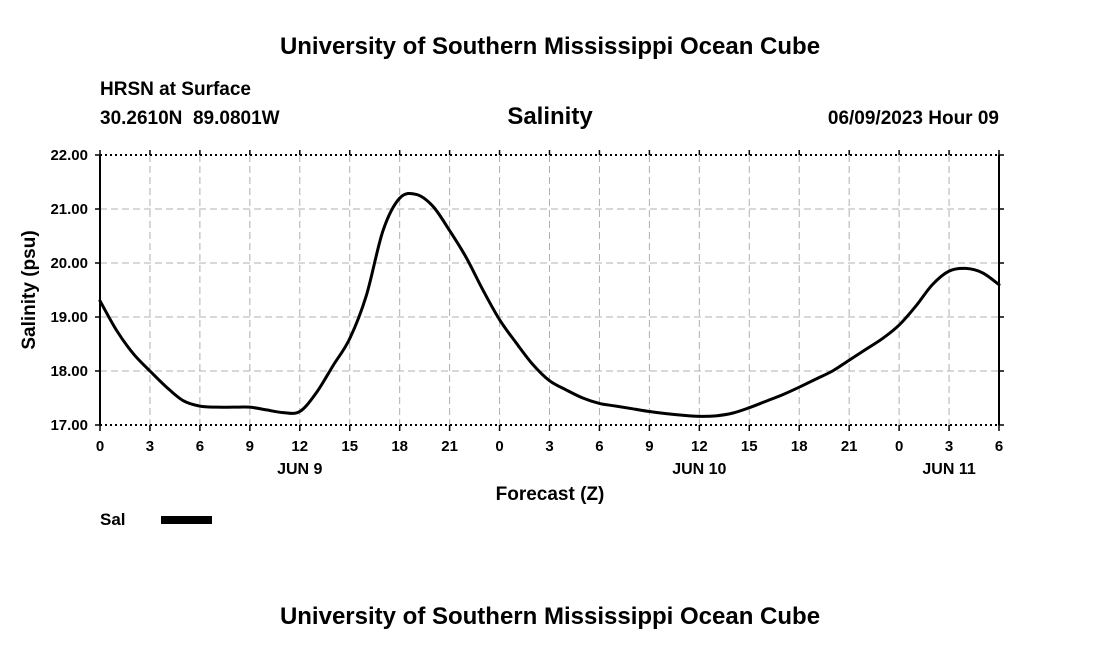 The height and width of the screenshot is (650, 1100). Describe the element at coordinates (186, 520) in the screenshot. I see `legend-swatch` at that location.